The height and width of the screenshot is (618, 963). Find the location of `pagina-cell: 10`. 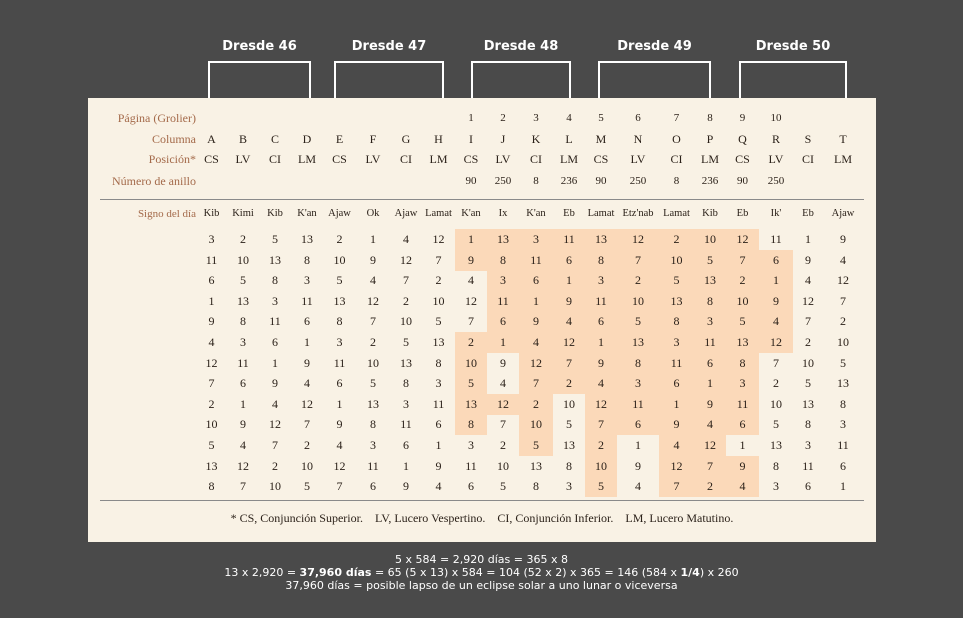

pagina-cell: 10 is located at coordinates (776, 118).